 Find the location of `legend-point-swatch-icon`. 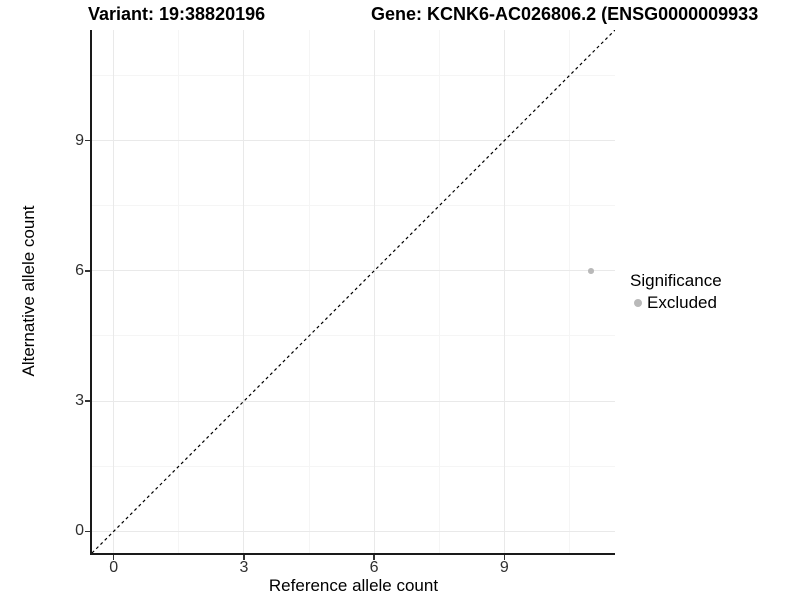

legend-point-swatch-icon is located at coordinates (638, 303).